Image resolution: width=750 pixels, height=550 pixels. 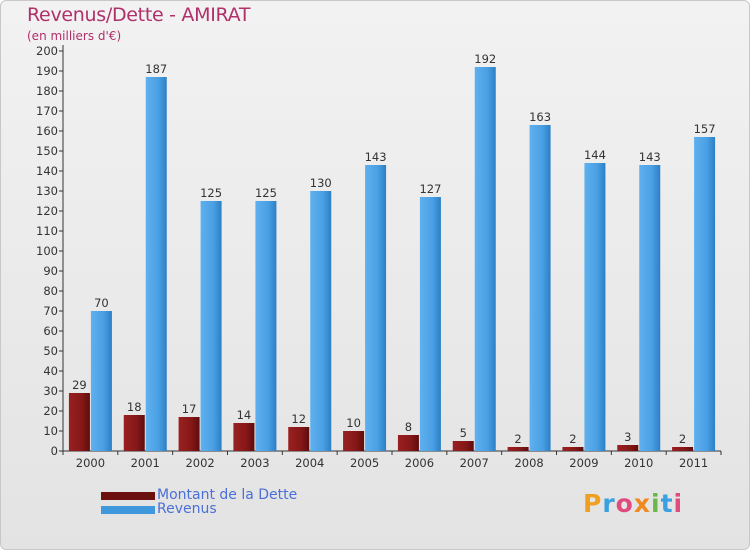 What do you see at coordinates (79, 385) in the screenshot?
I see `data-label-dette: 29` at bounding box center [79, 385].